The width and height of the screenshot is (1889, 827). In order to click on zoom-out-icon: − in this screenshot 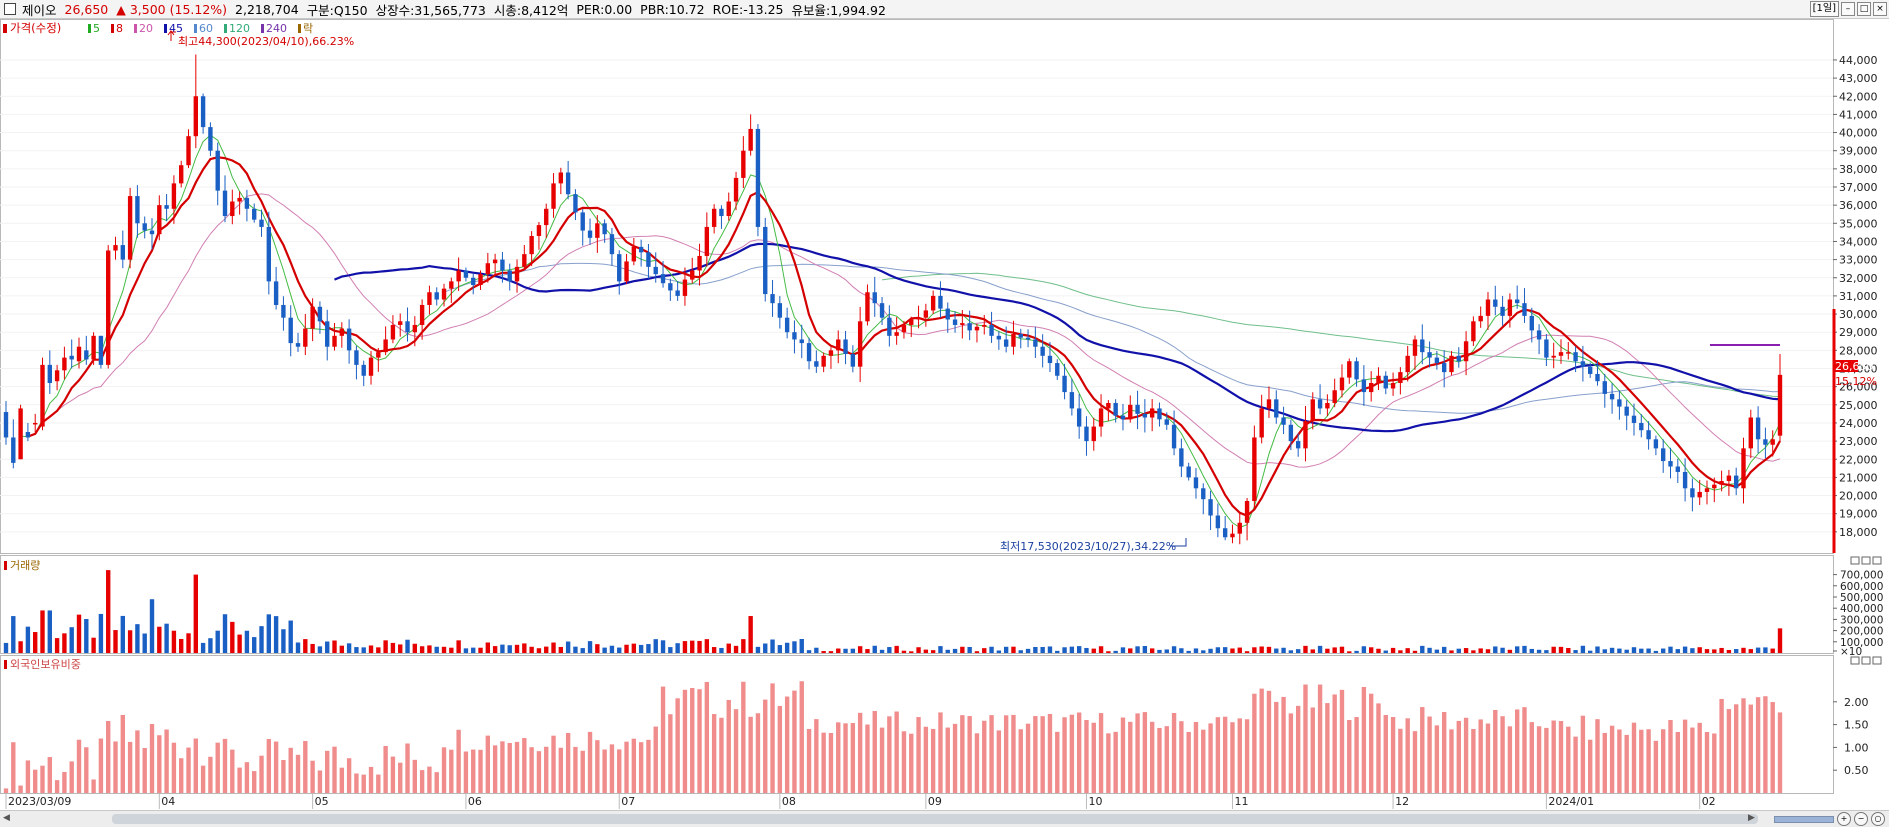, I will do `click(1861, 819)`.